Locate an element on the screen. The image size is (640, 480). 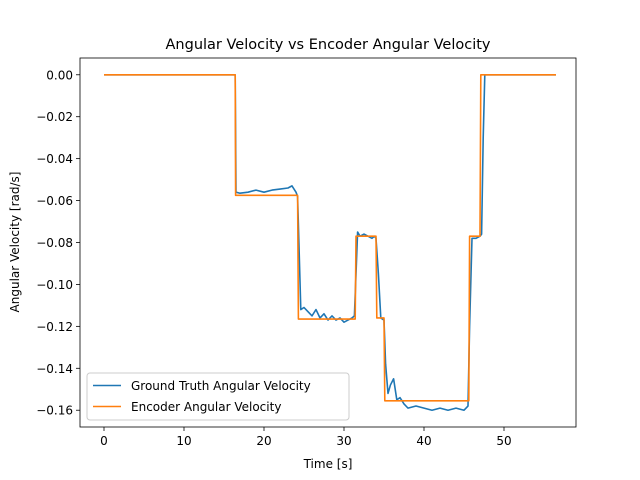
y-tick-label: −0.12 is located at coordinates (54, 327).